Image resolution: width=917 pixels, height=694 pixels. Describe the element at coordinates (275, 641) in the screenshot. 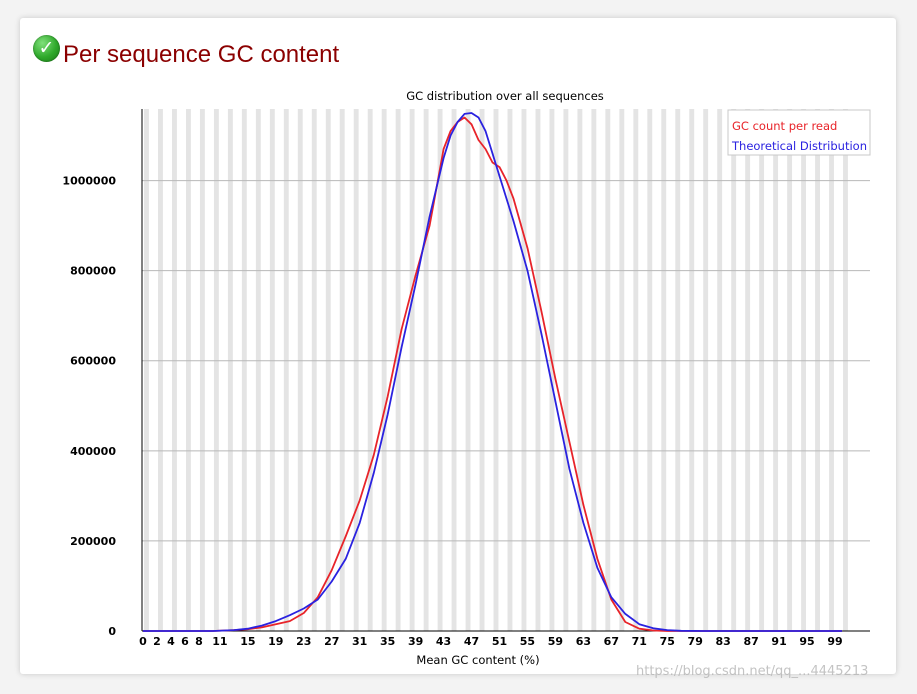

I see `x-tick-label: 19` at that location.